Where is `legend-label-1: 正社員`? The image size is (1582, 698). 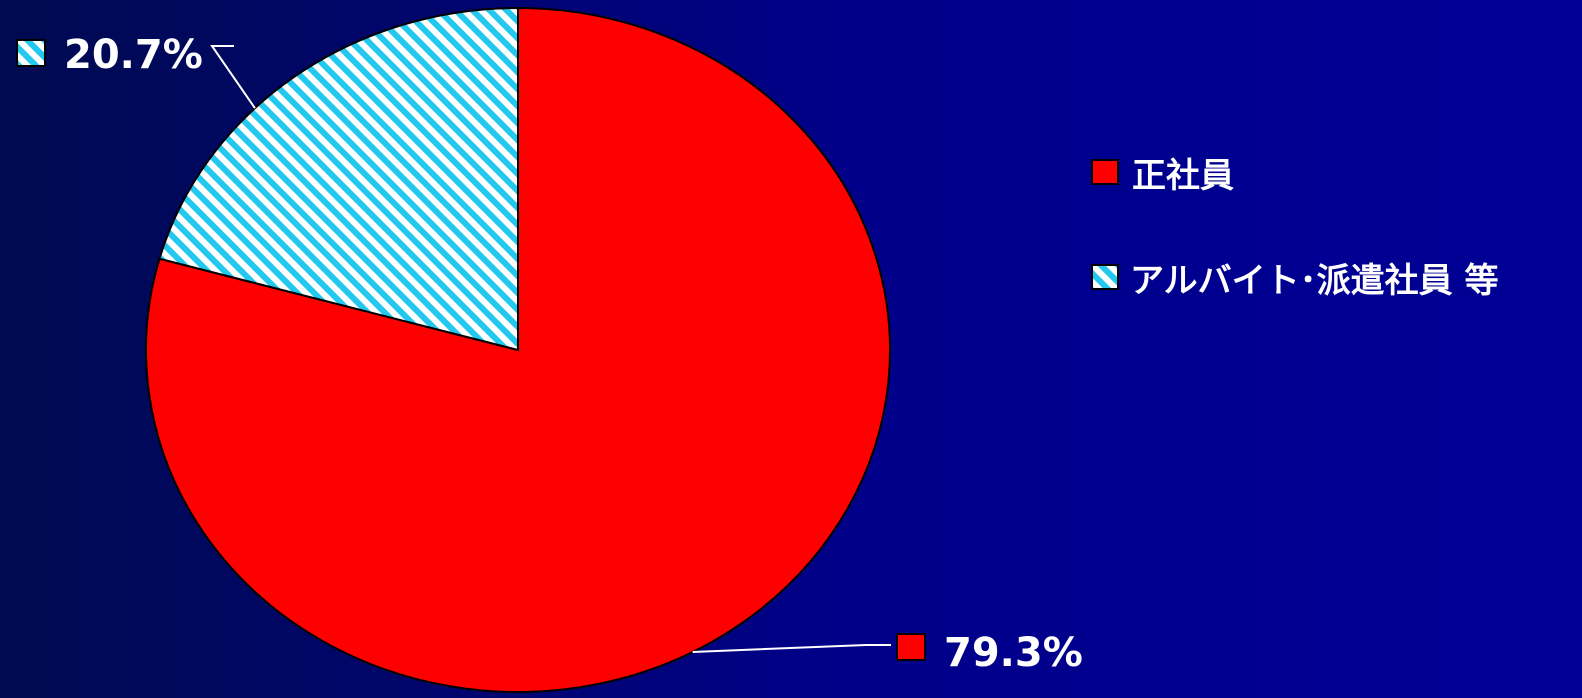 legend-label-1: 正社員 is located at coordinates (1183, 176).